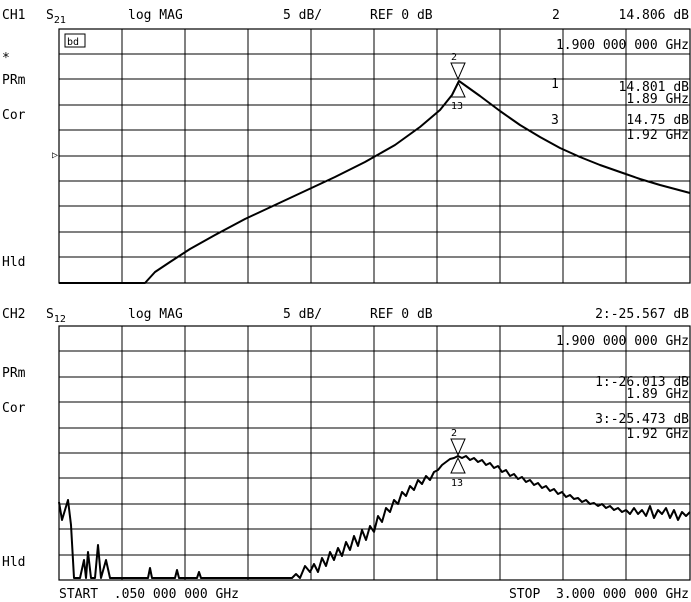 The height and width of the screenshot is (602, 691). What do you see at coordinates (14, 373) in the screenshot?
I see `ch2-side-prm: PRm` at bounding box center [14, 373].